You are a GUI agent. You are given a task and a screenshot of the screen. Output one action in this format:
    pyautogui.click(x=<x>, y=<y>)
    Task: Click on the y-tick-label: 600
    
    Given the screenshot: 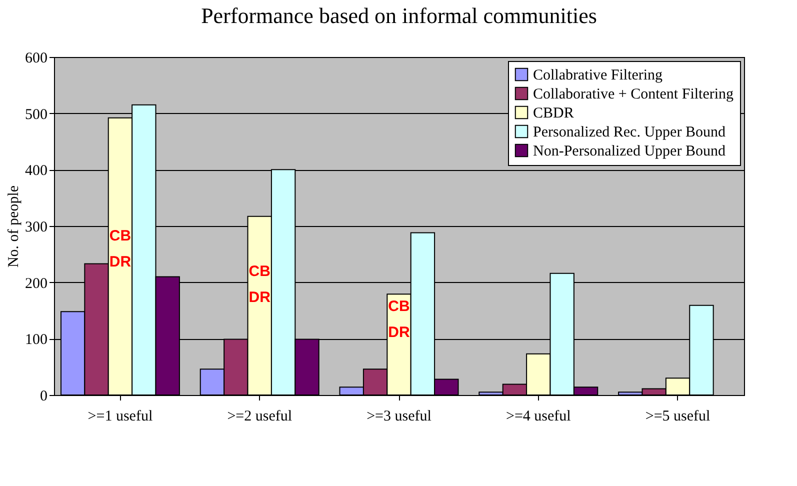 What is the action you would take?
    pyautogui.click(x=36, y=58)
    